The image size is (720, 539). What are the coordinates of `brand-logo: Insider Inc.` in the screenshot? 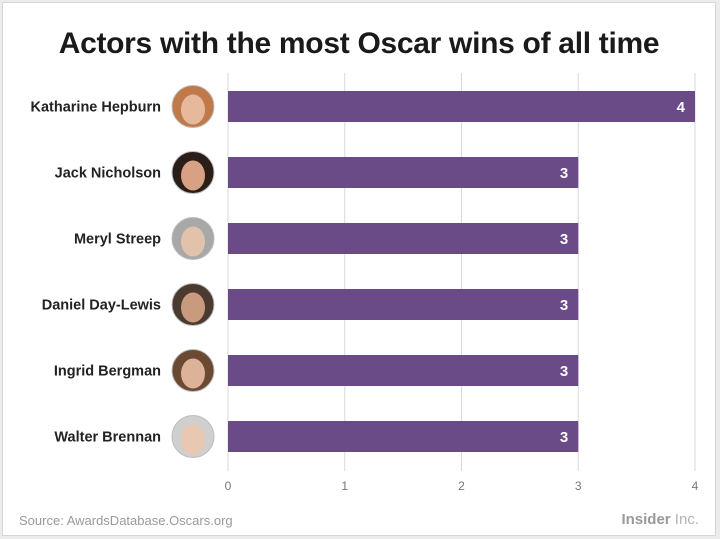 It's located at (660, 519).